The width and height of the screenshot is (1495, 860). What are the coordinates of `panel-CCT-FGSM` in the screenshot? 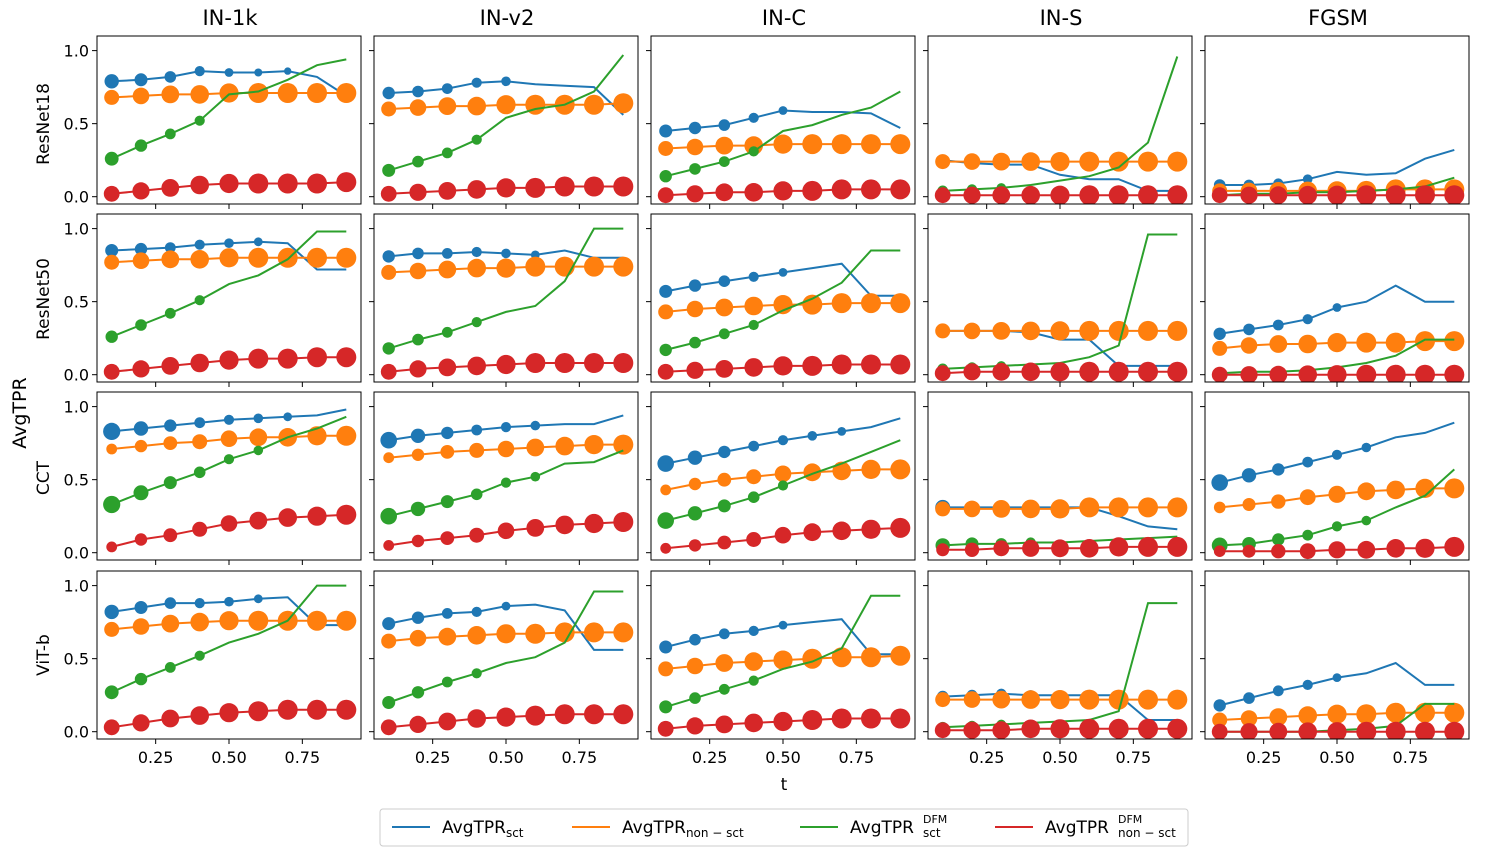 It's located at (1335, 478).